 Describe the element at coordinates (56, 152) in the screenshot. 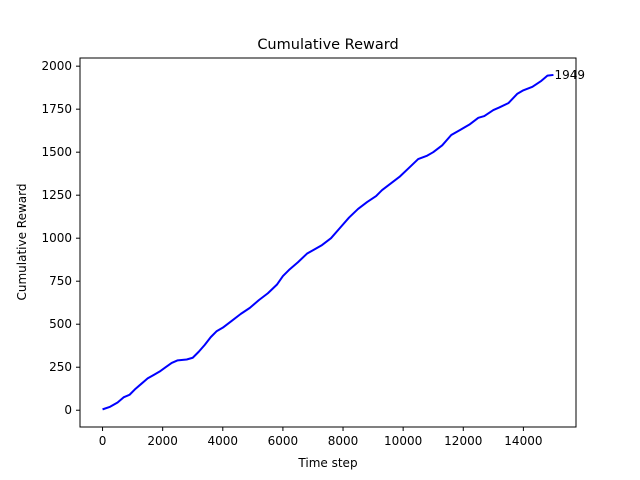

I see `y-tick-label: 1500` at that location.